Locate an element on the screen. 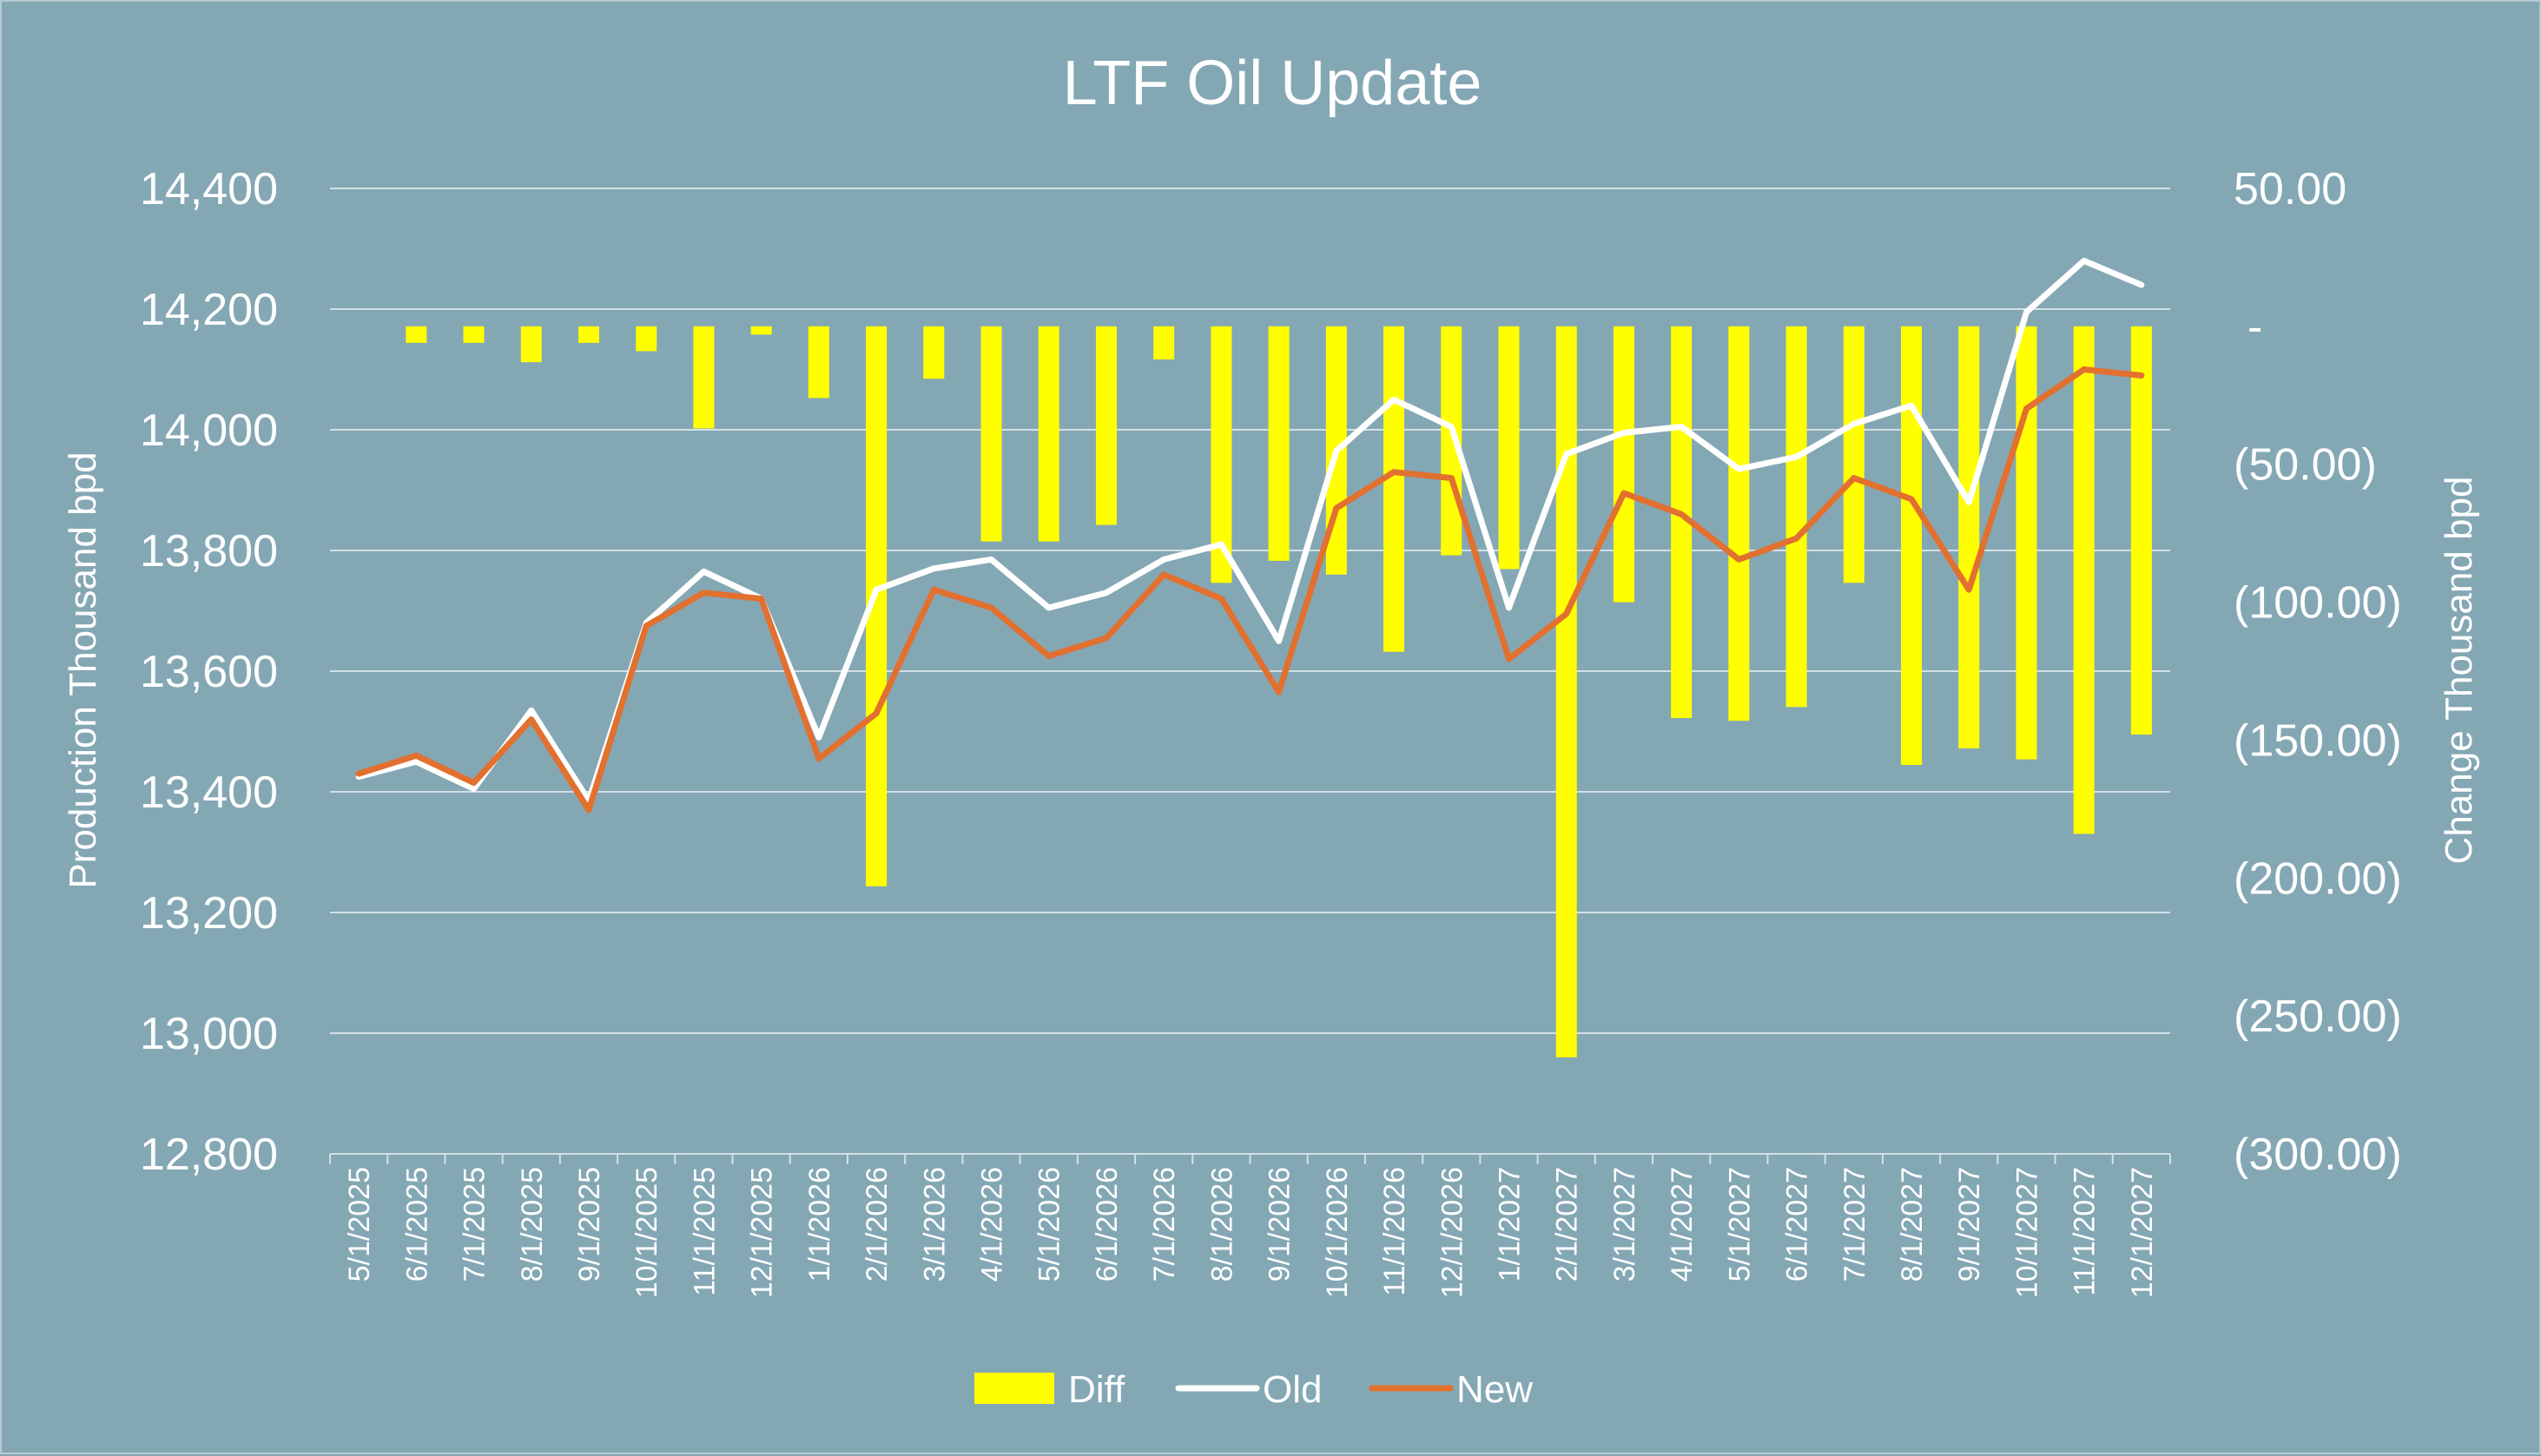 The width and height of the screenshot is (2541, 1456). x-tick-label: 12/1/2027 is located at coordinates (2143, 1232).